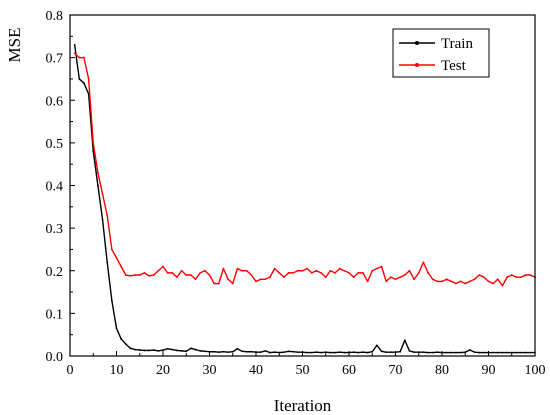 The image size is (550, 415). I want to click on y-axis-label: MSE, so click(14, 45).